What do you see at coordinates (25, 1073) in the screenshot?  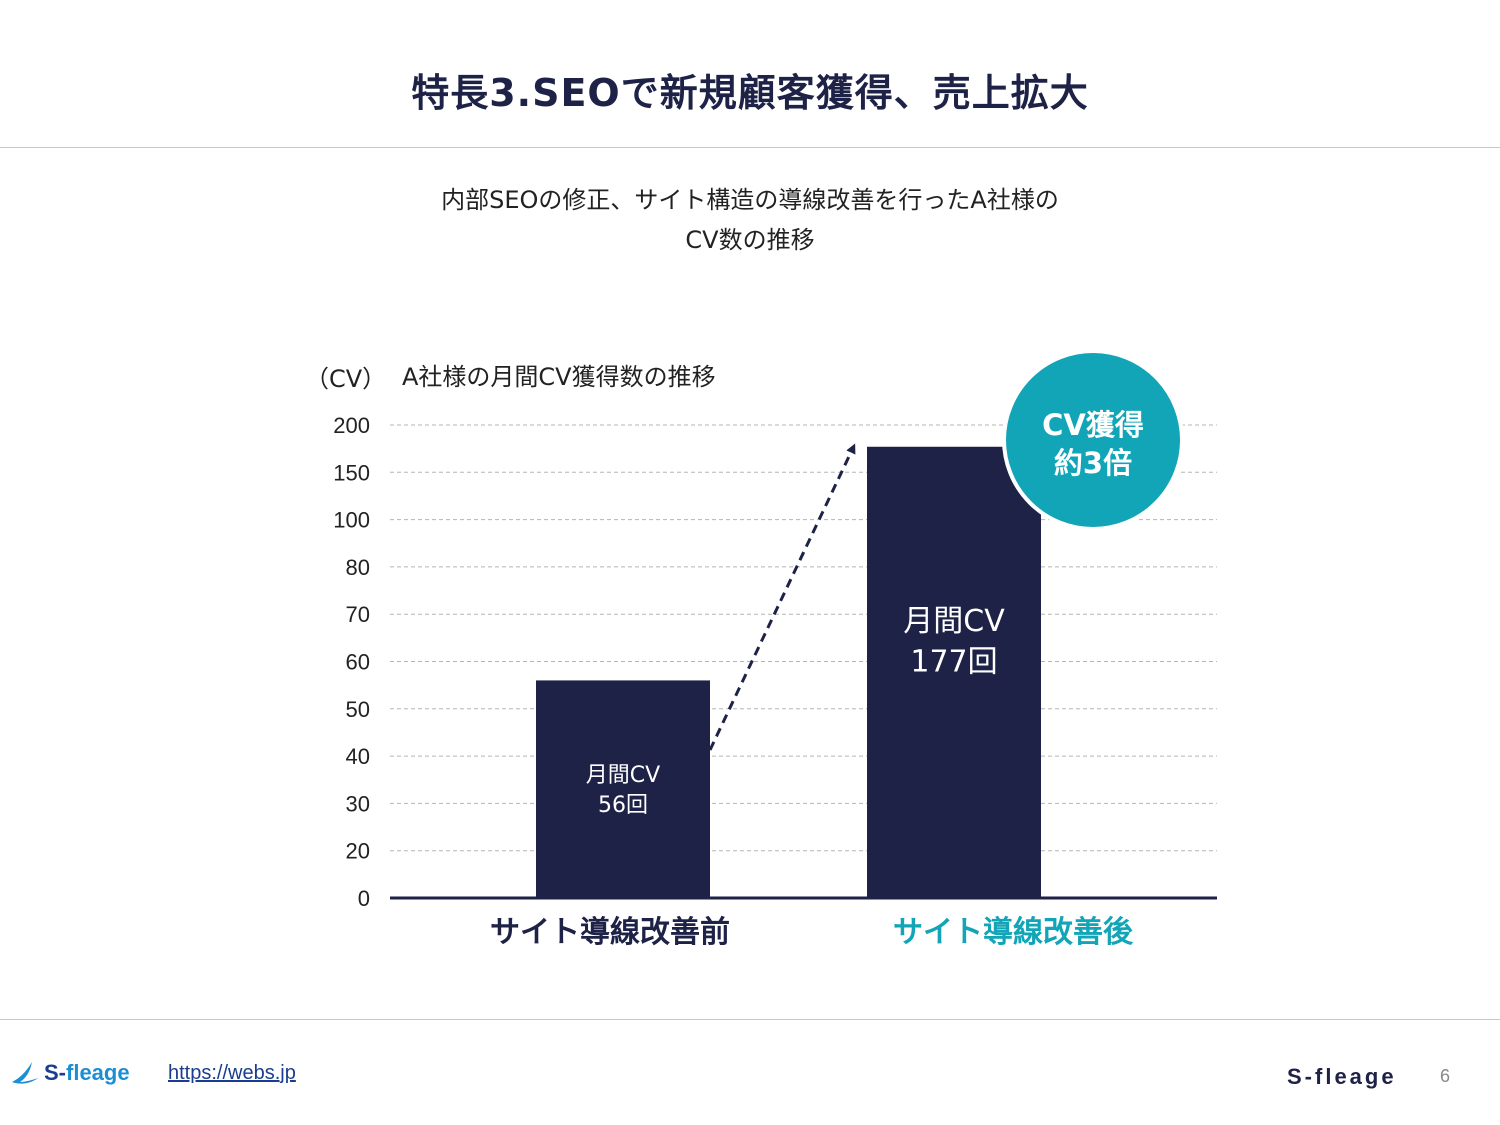 I see `bird-logo-icon` at bounding box center [25, 1073].